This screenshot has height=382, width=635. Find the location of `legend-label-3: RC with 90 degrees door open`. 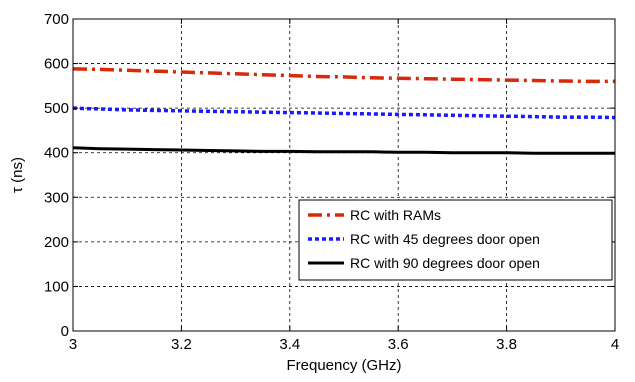

legend-label-3: RC with 90 degrees door open is located at coordinates (445, 263).